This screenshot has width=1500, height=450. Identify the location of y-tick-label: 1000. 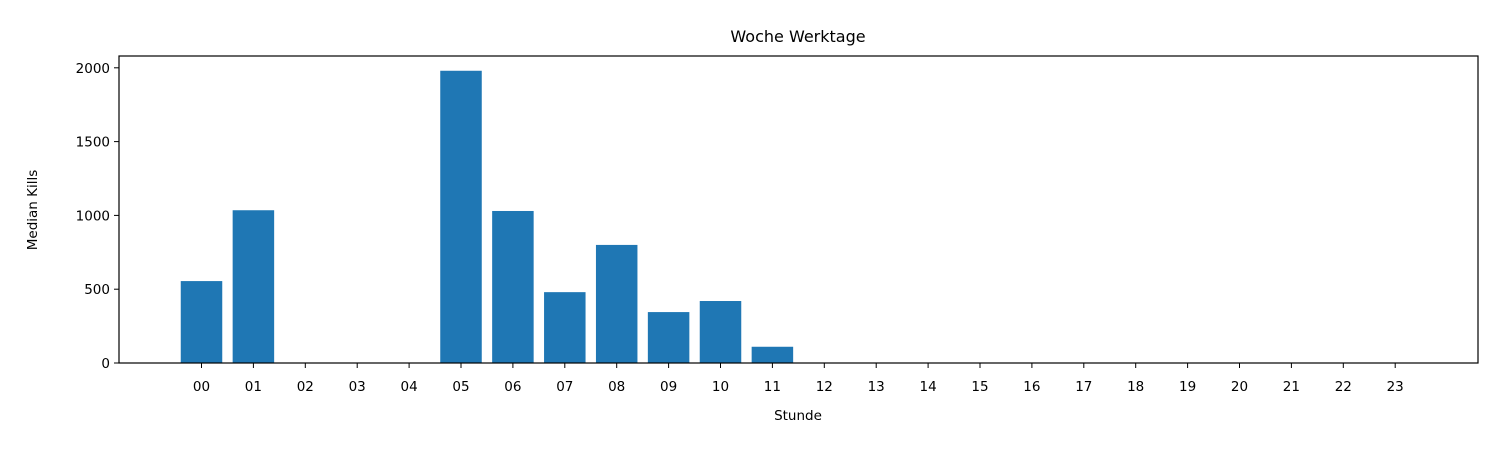
(93, 216).